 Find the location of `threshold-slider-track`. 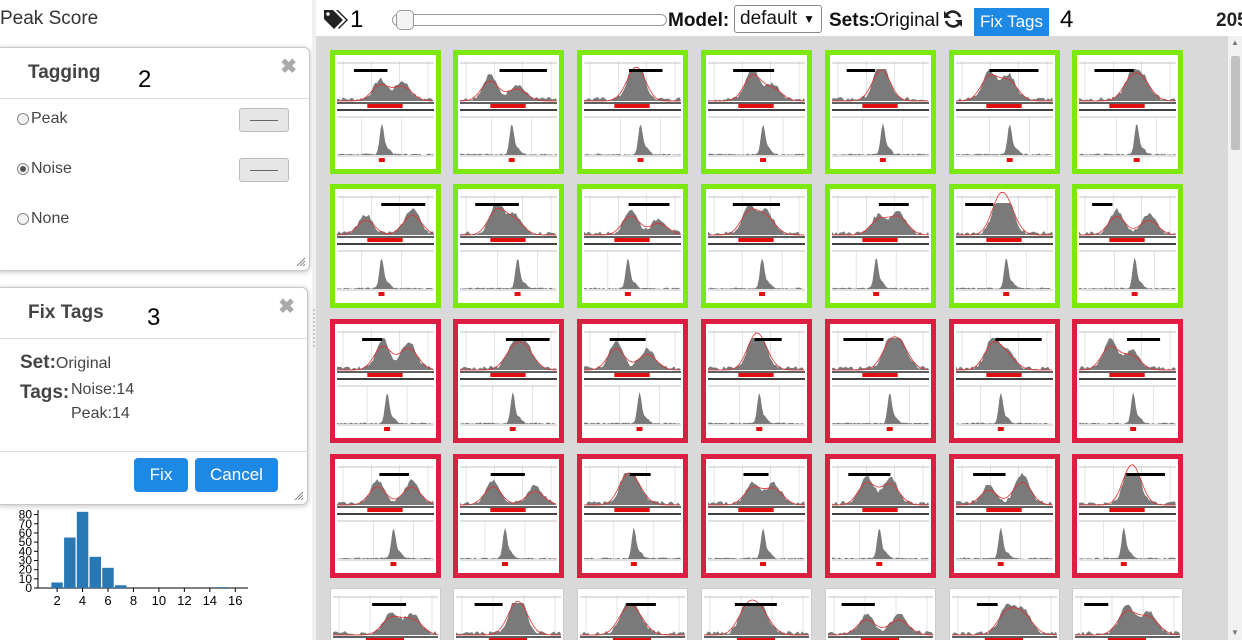

threshold-slider-track is located at coordinates (529, 20).